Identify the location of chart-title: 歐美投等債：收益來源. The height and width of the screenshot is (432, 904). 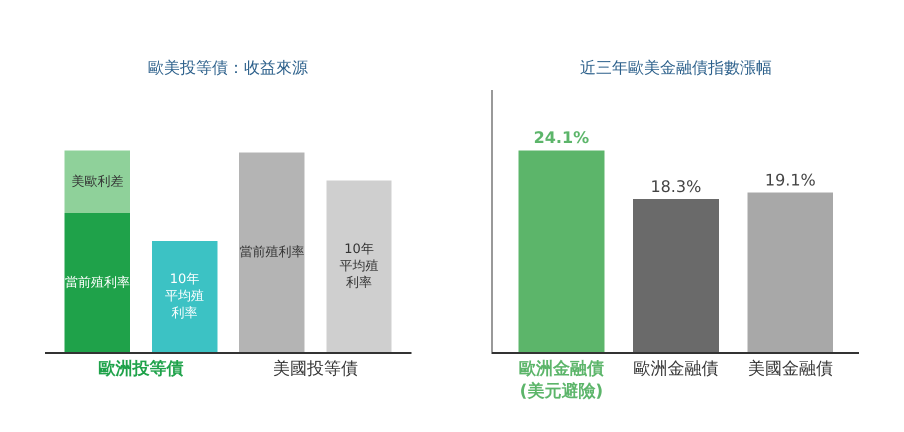
(228, 67).